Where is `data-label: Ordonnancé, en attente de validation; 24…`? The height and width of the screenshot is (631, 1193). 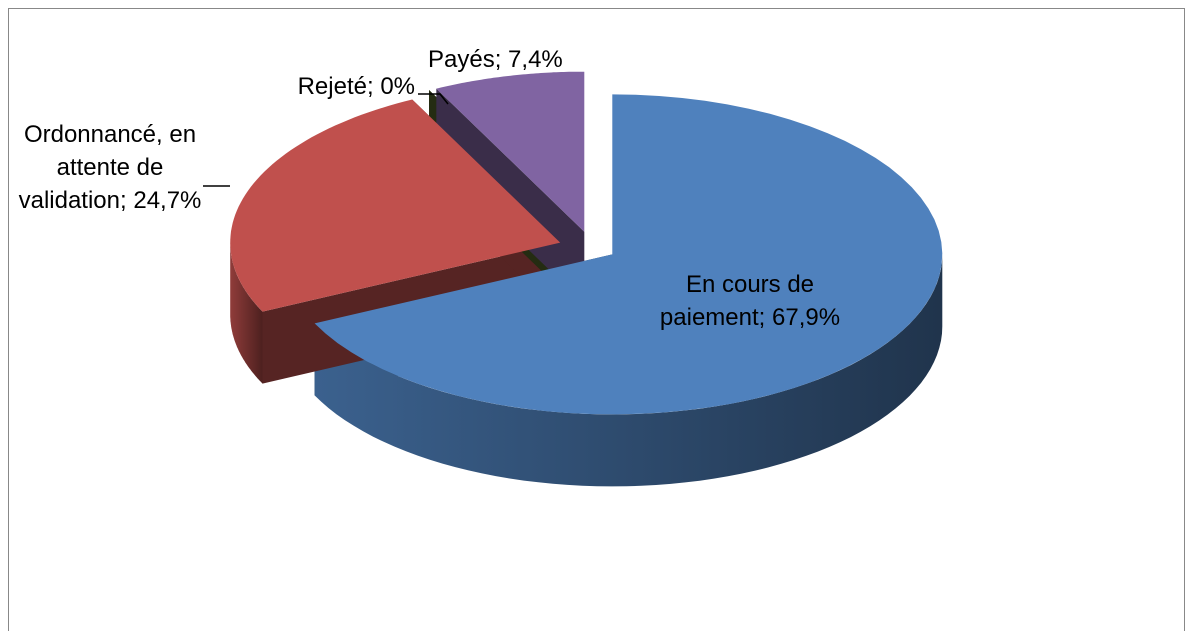 data-label: Ordonnancé, en attente de validation; 24… is located at coordinates (110, 167).